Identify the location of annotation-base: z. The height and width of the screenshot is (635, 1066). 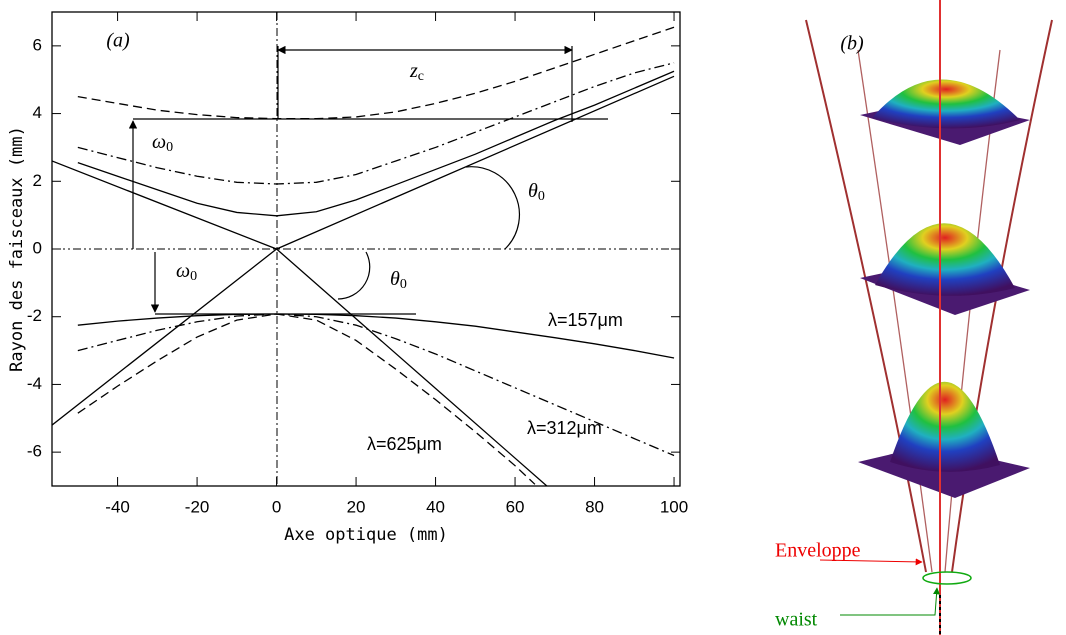
(413, 71).